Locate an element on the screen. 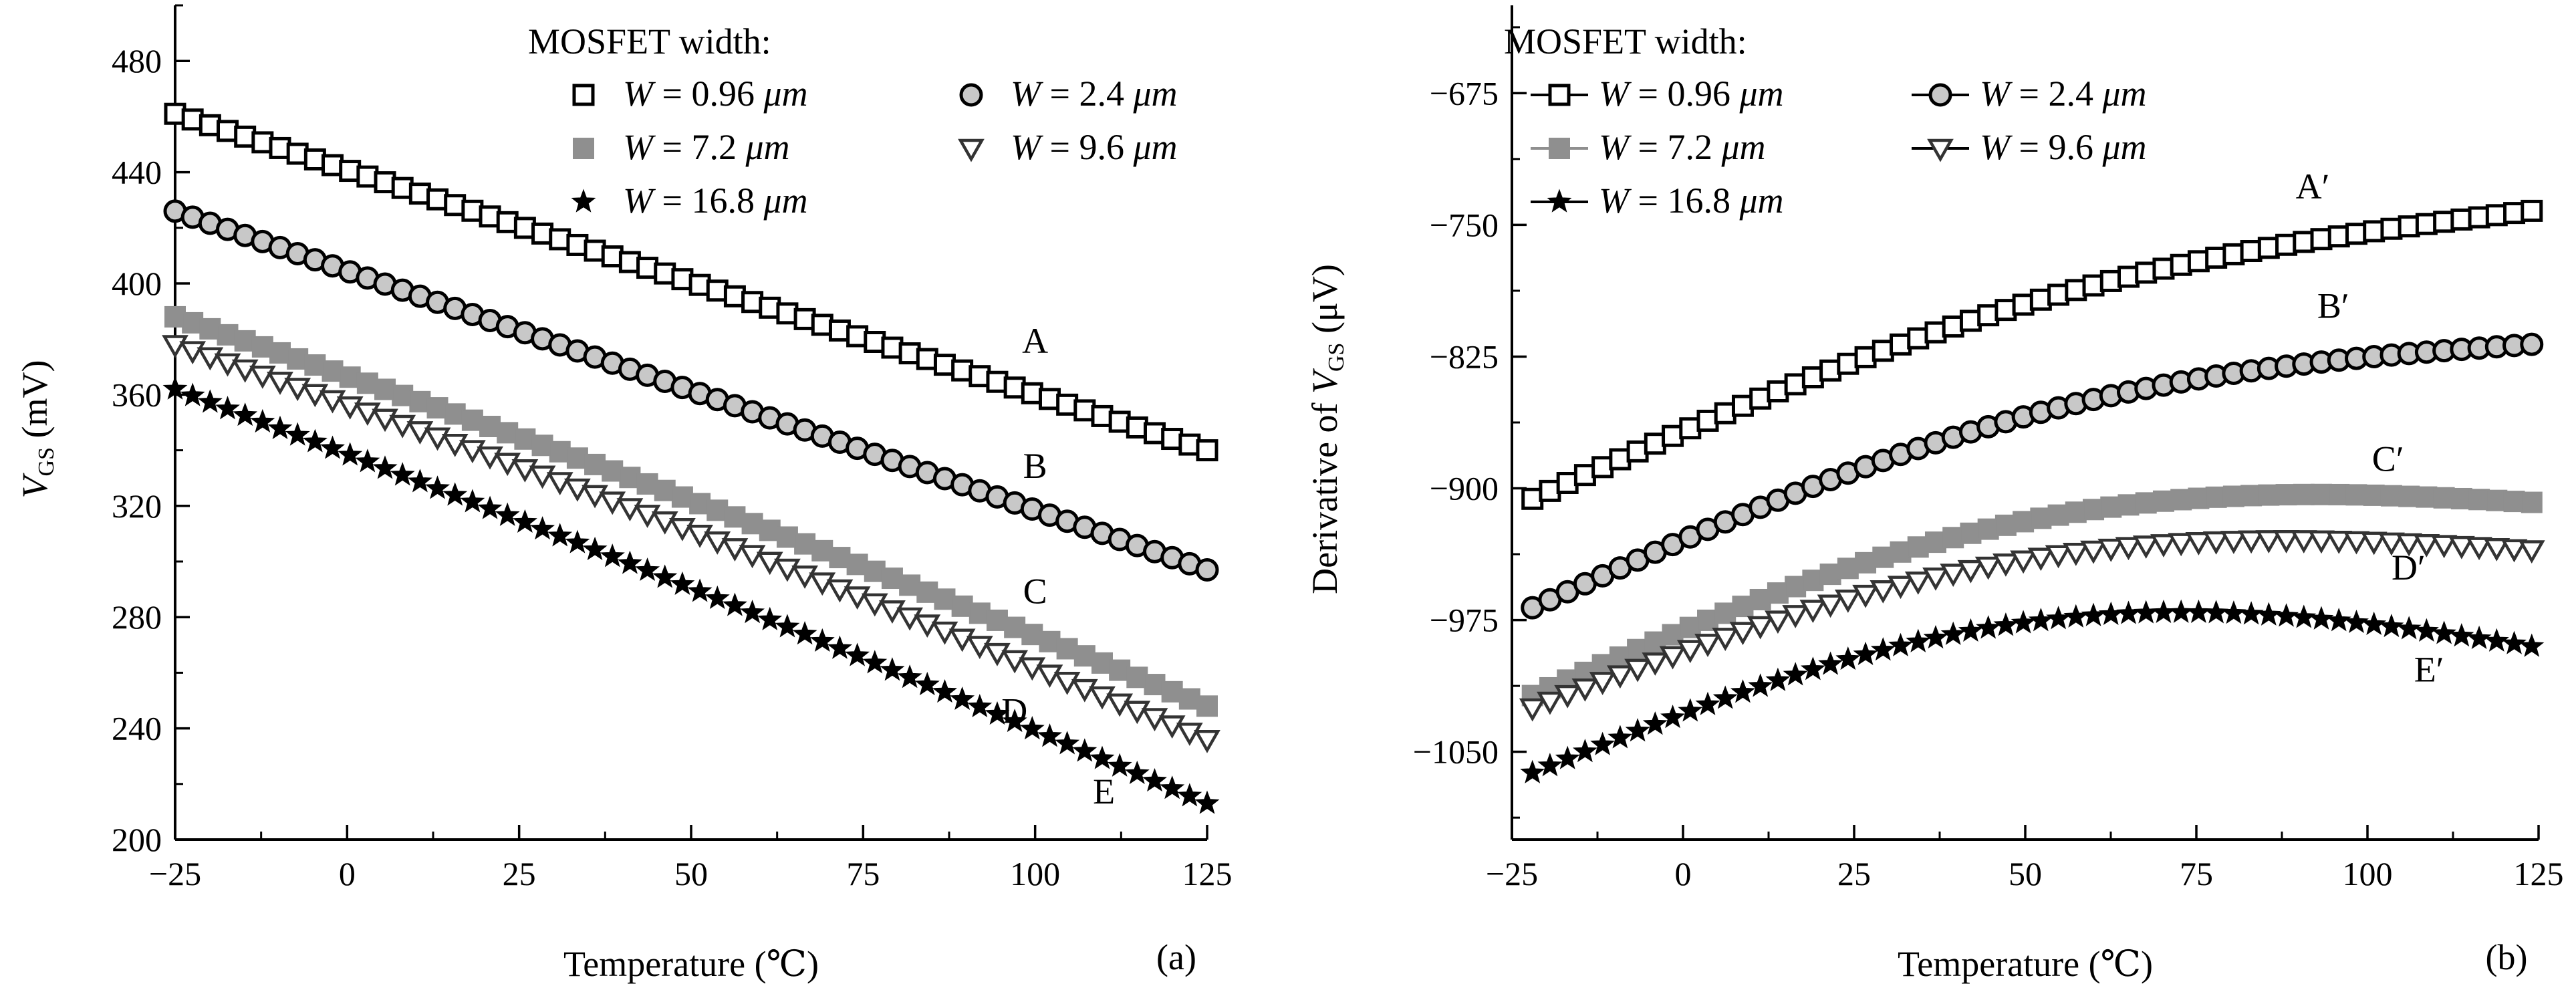  legend-entry-label: W = 0.96 μm is located at coordinates (1691, 94).